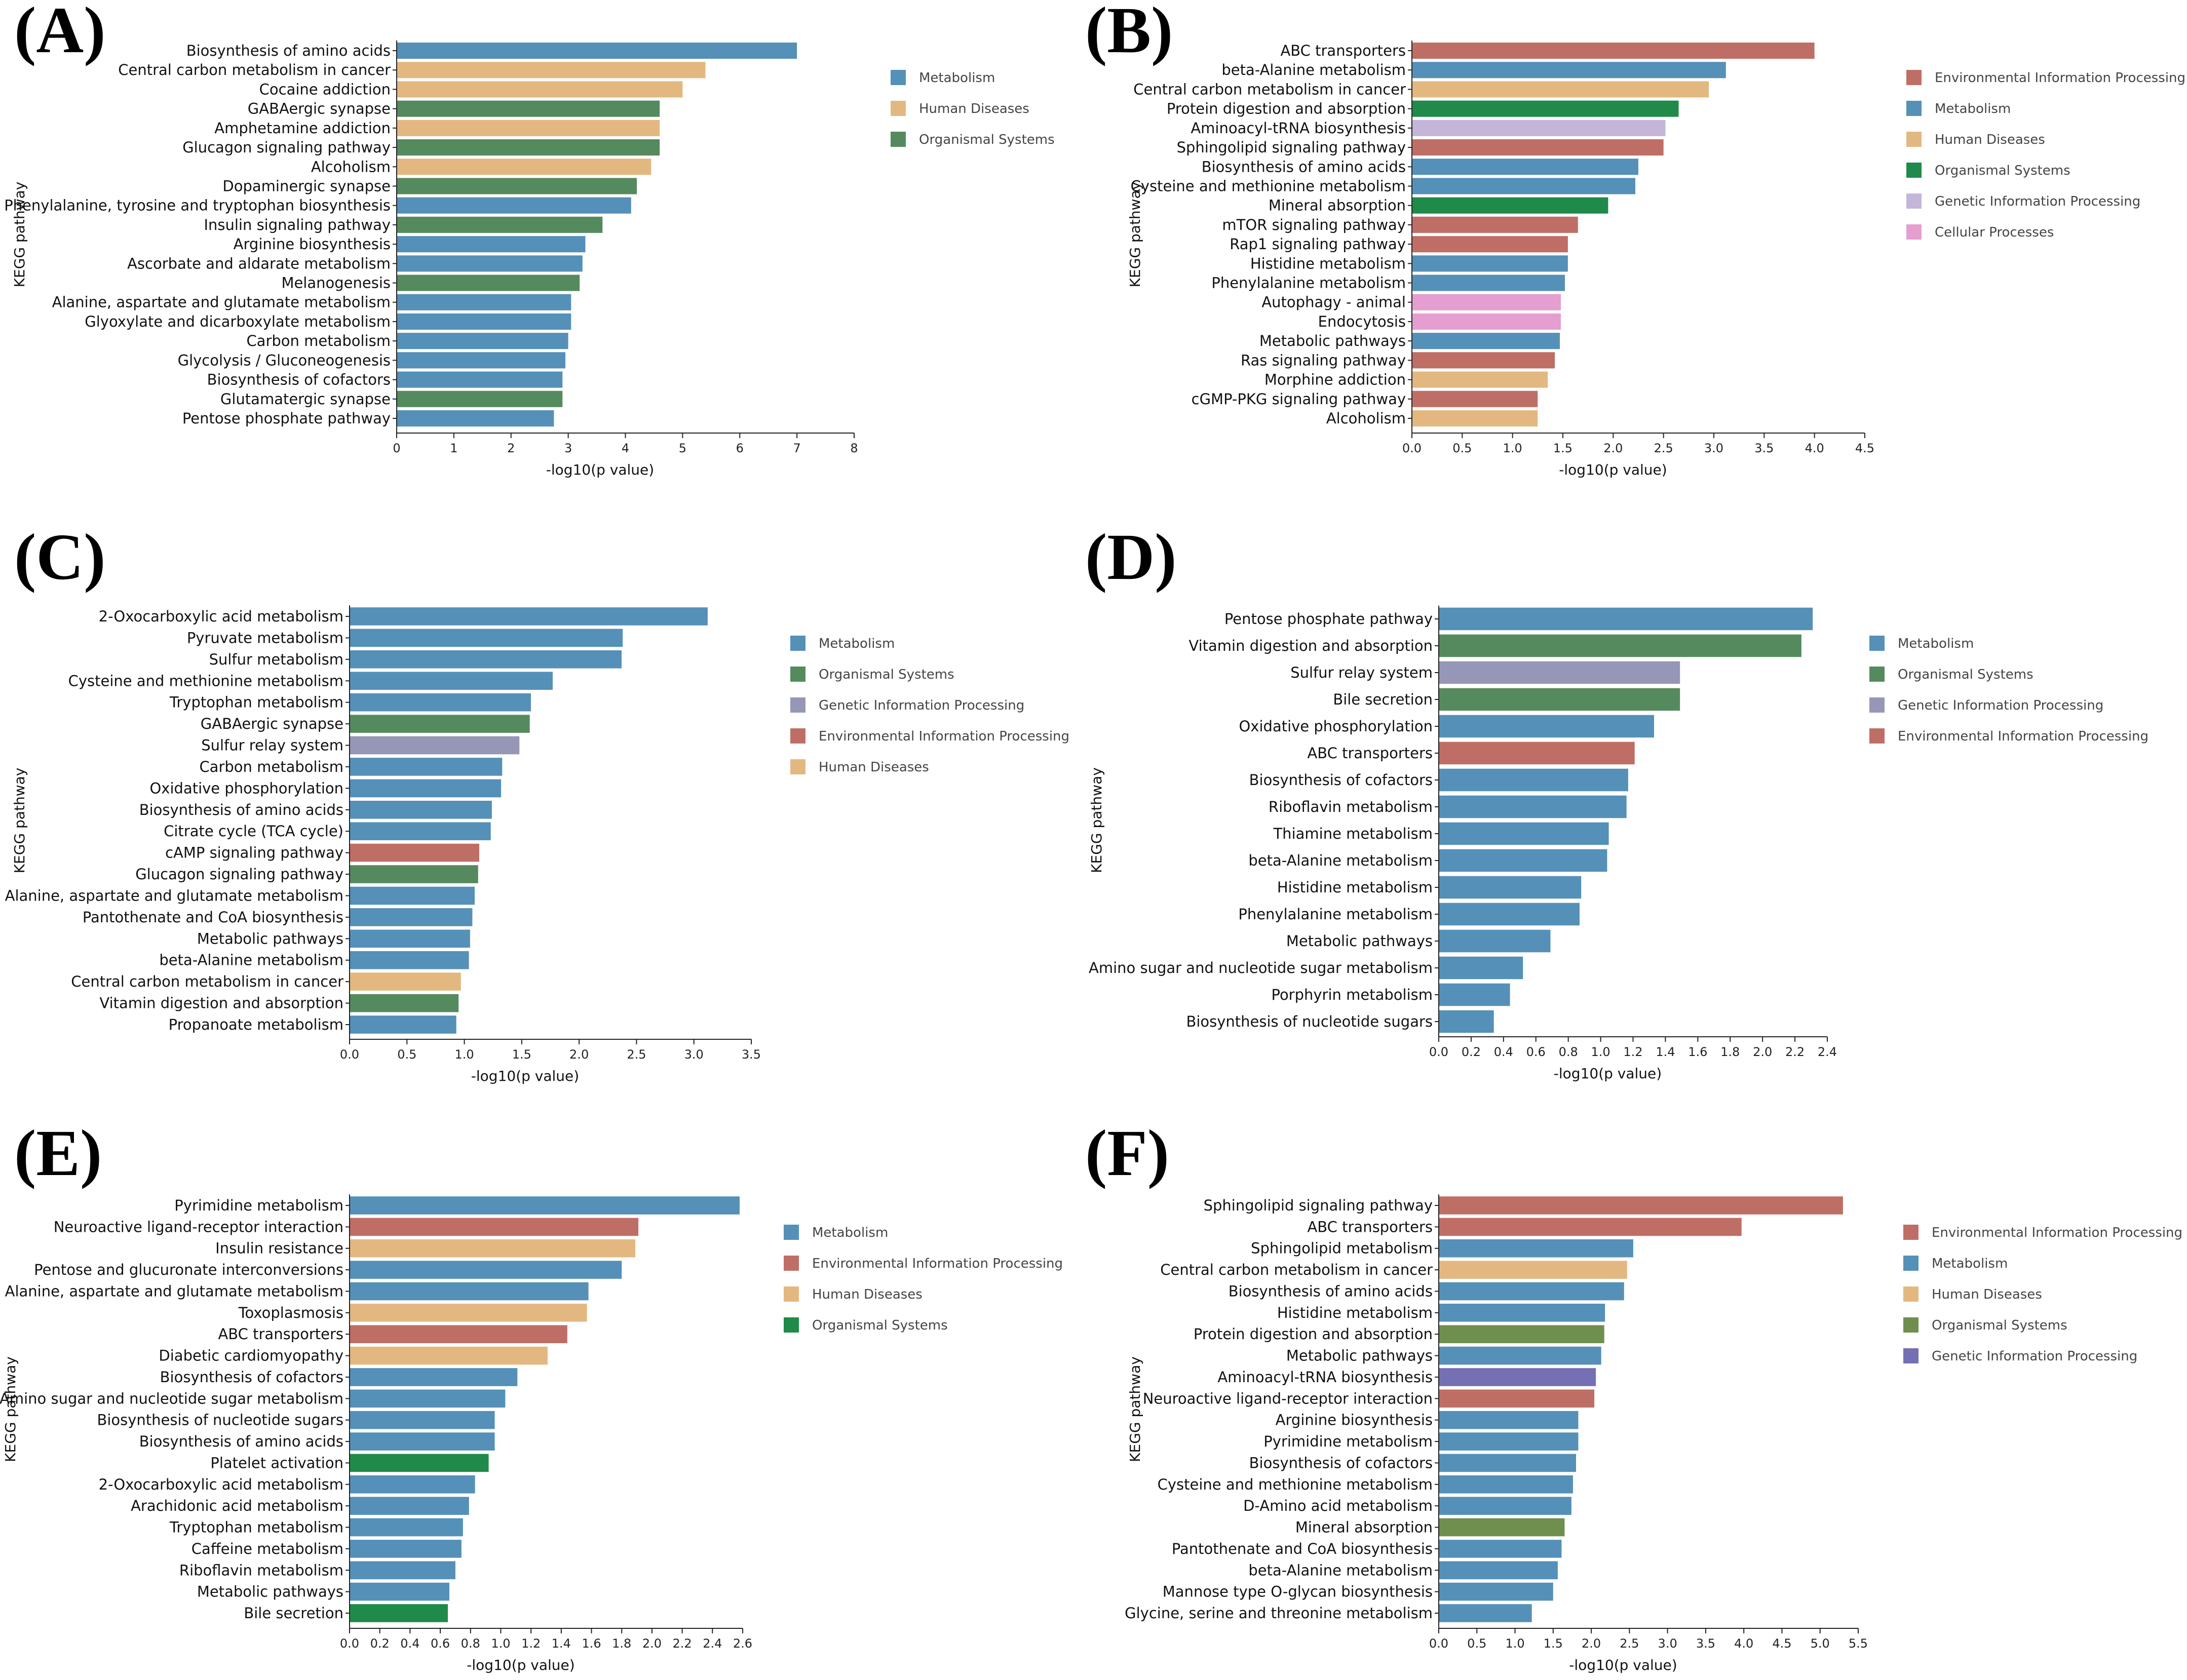  What do you see at coordinates (286, 147) in the screenshot?
I see `category-label: Glucagon signaling pathway` at bounding box center [286, 147].